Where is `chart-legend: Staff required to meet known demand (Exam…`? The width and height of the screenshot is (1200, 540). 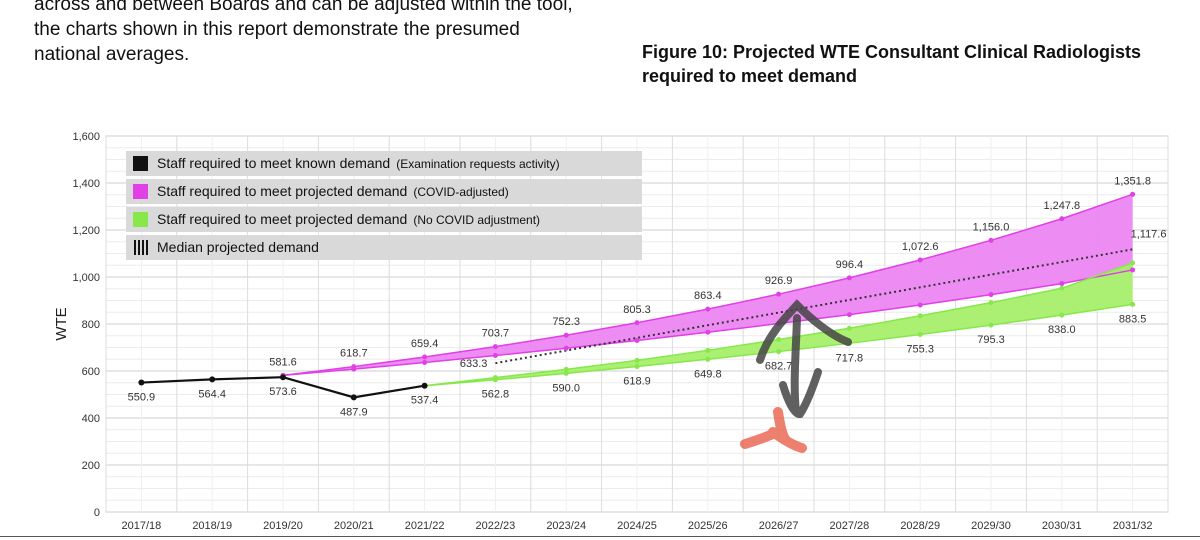 chart-legend: Staff required to meet known demand (Exam… is located at coordinates (384, 205).